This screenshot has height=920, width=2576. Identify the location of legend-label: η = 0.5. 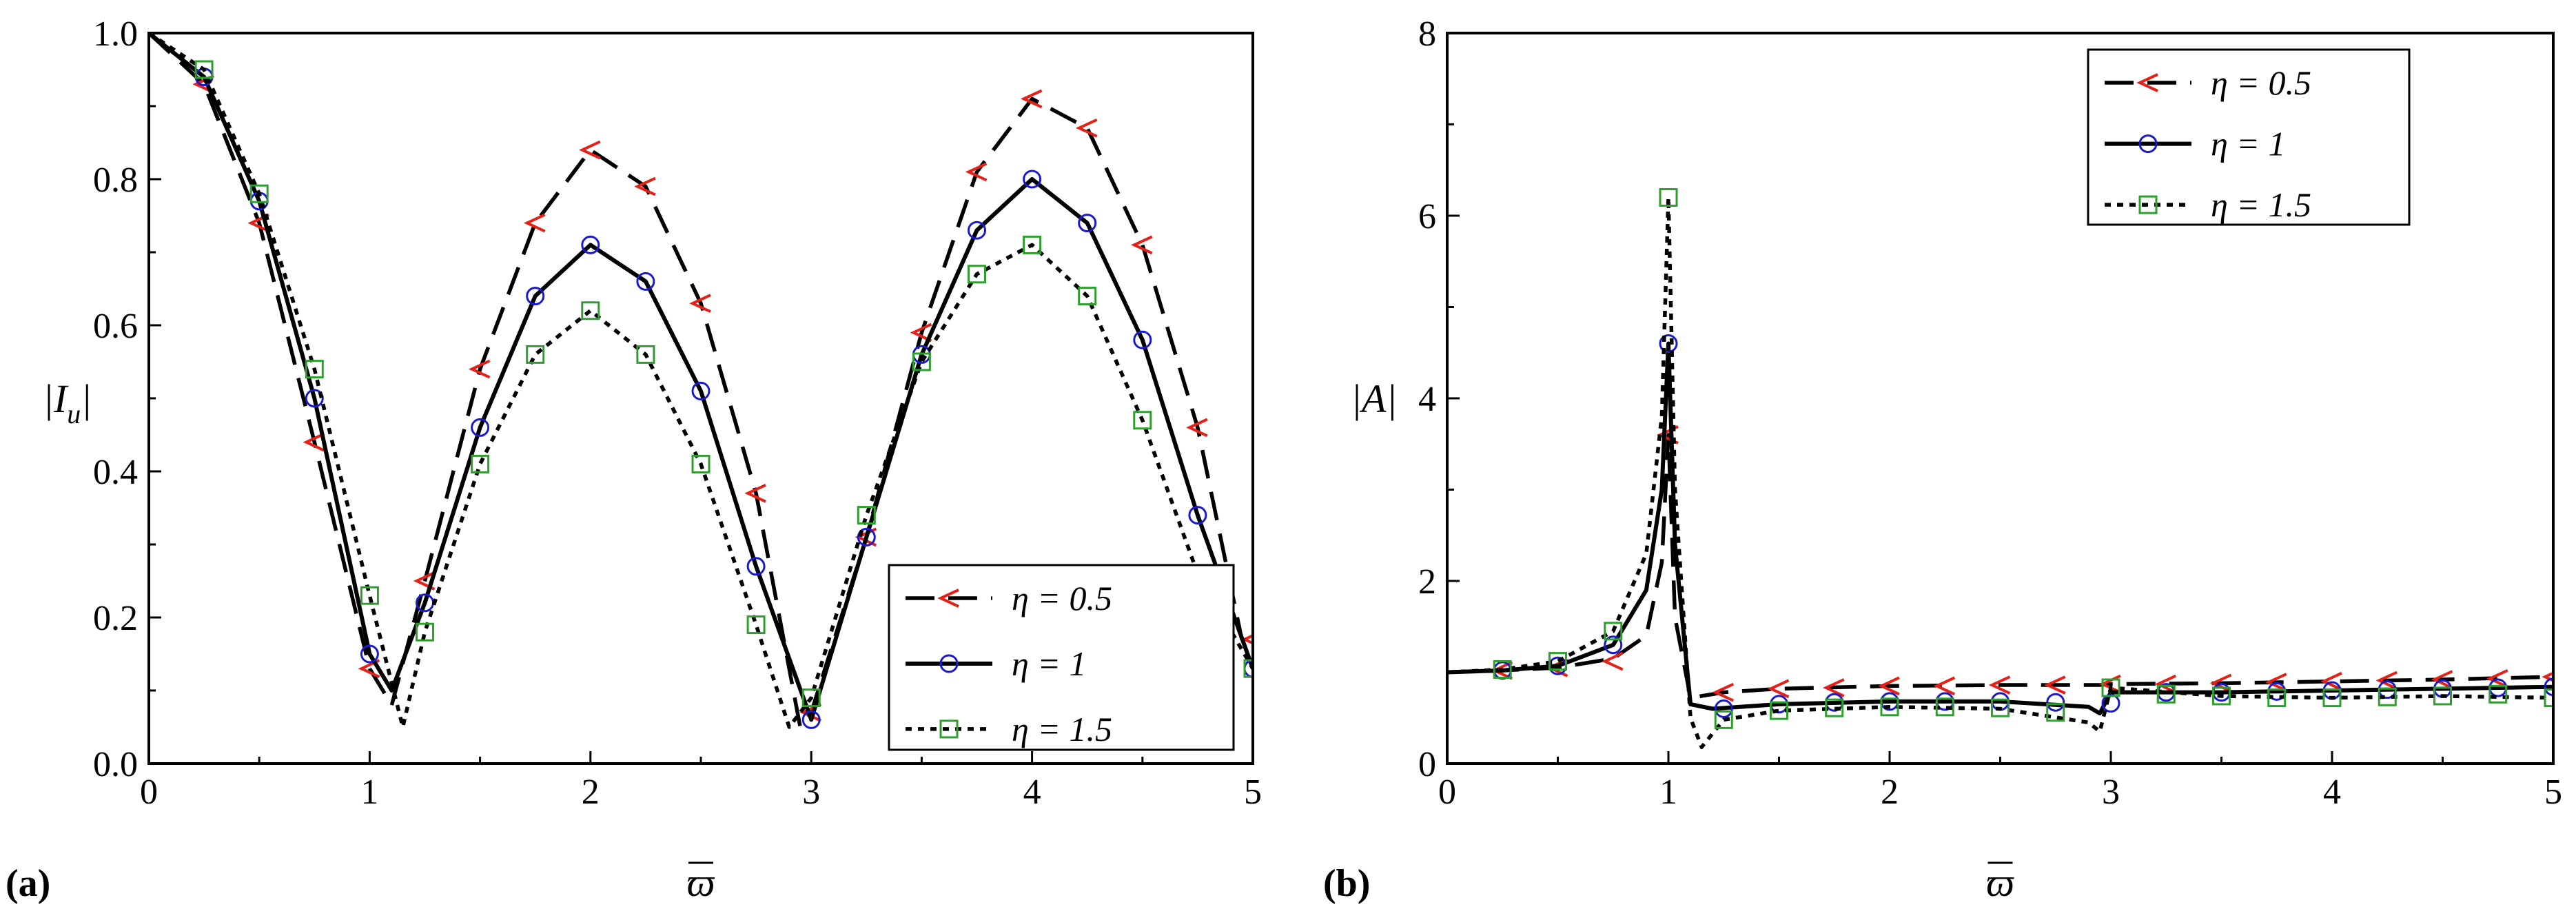
(2261, 82).